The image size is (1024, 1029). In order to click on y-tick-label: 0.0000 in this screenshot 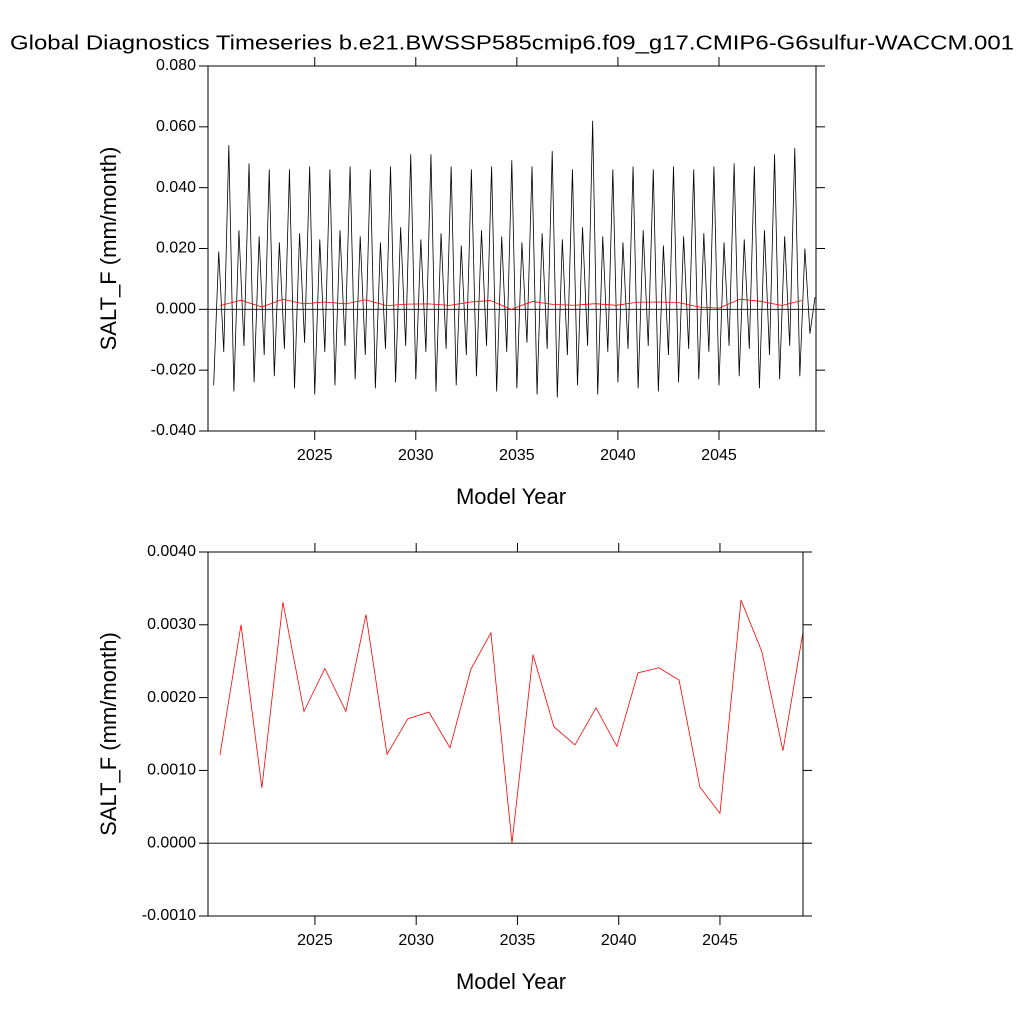, I will do `click(171, 842)`.